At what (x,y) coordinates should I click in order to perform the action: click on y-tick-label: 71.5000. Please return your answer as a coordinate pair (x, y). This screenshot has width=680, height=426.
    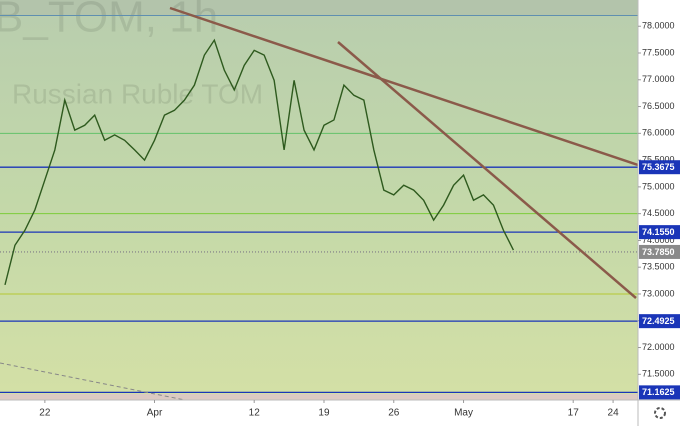
    Looking at the image, I should click on (658, 374).